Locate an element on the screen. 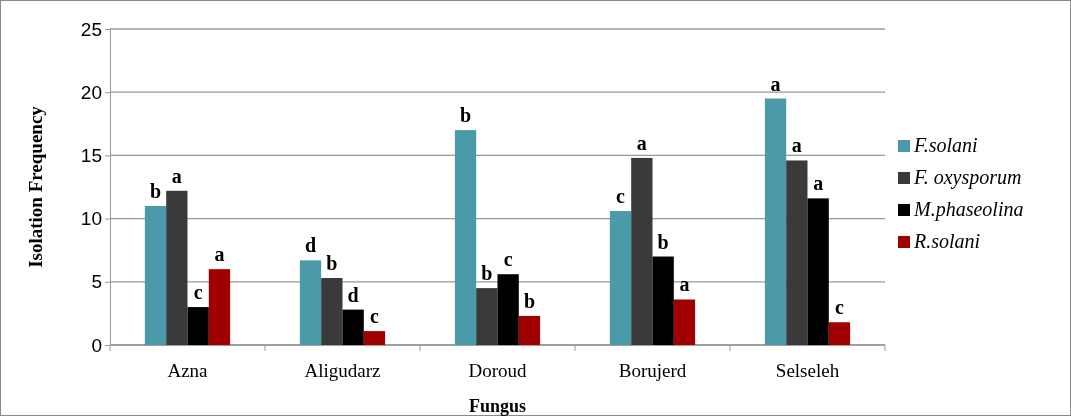  x-tick-label: Doroud is located at coordinates (498, 370).